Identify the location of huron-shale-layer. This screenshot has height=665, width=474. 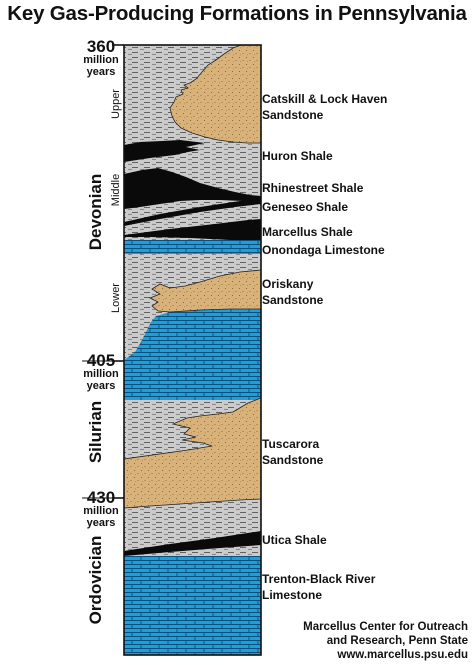
(164, 151).